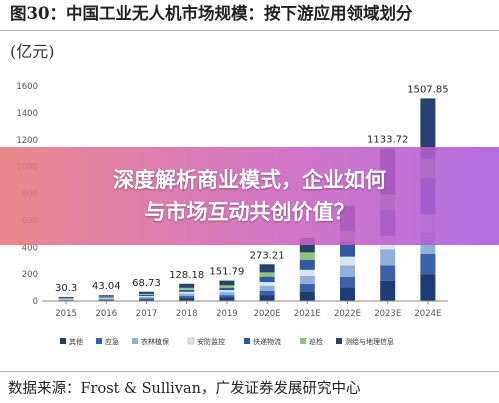 This screenshot has width=499, height=403. I want to click on y-tick-label: 0, so click(35, 302).